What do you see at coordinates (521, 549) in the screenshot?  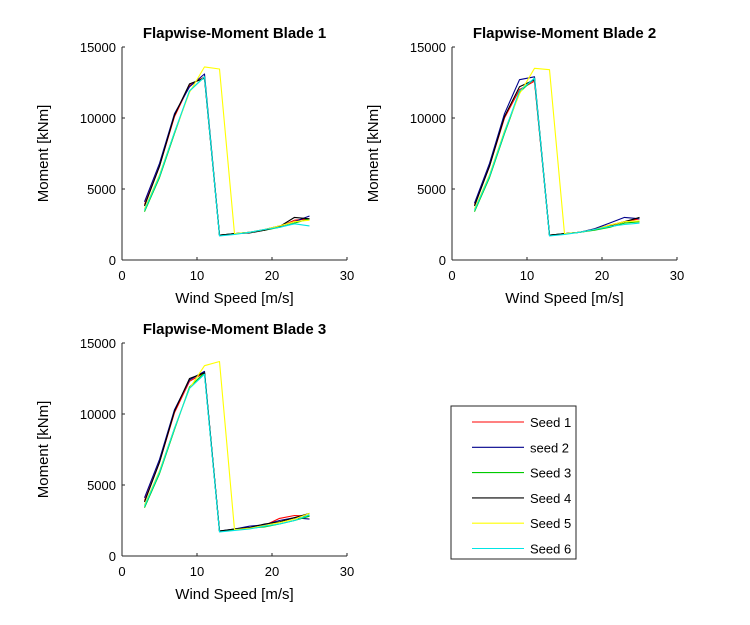 I see `legend-item: Seed 6` at bounding box center [521, 549].